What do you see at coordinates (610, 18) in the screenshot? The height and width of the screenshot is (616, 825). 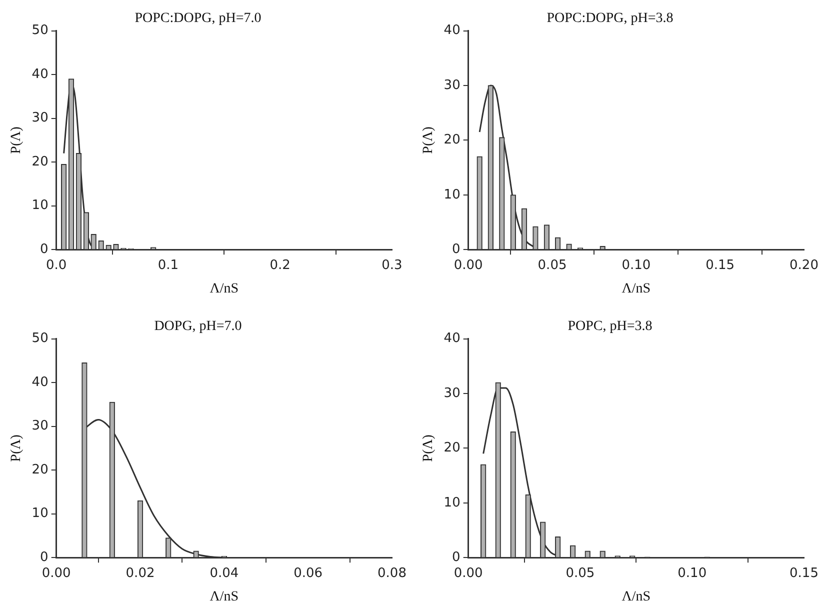 I see `chart-title: POPC:DOPG, pH=3.8` at bounding box center [610, 18].